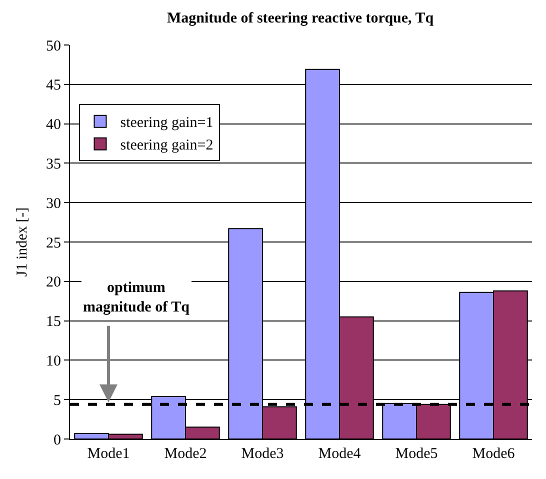 This screenshot has width=546, height=479. Describe the element at coordinates (300, 18) in the screenshot. I see `chart-title: Magnitude of steering reactive torque, Tq` at that location.